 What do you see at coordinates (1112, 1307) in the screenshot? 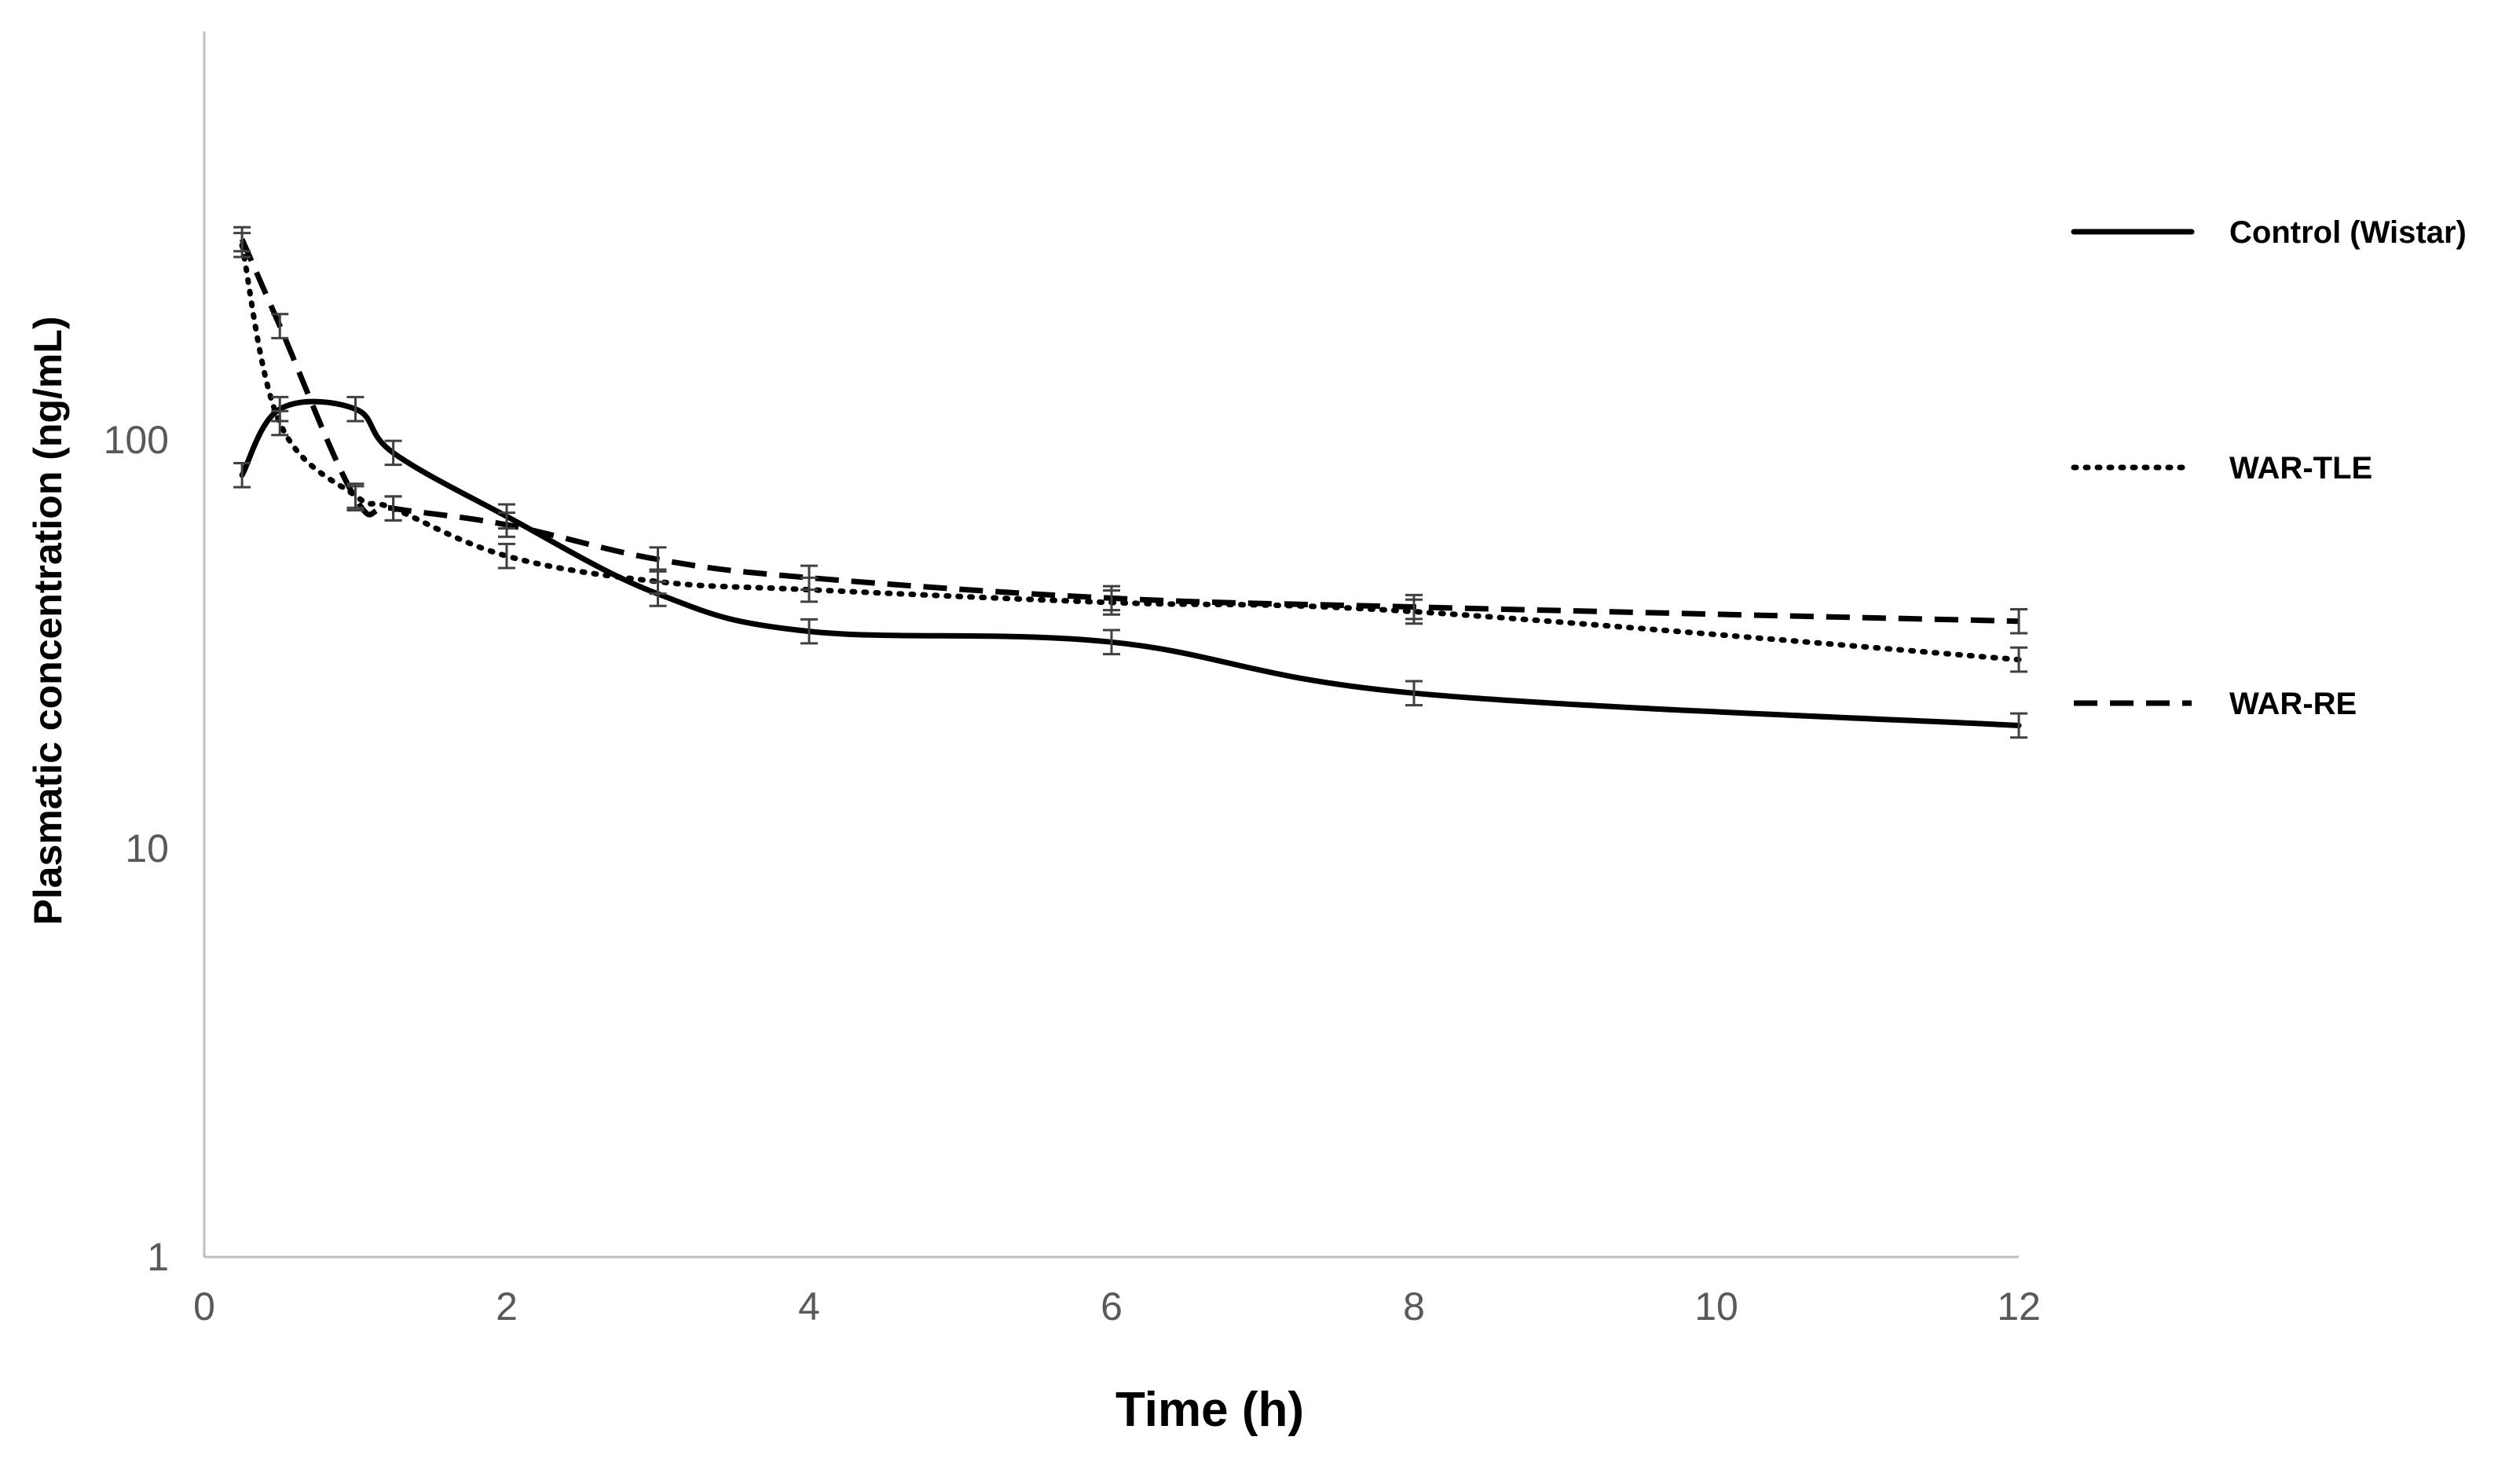
I see `x-tick-label: 6` at bounding box center [1112, 1307].